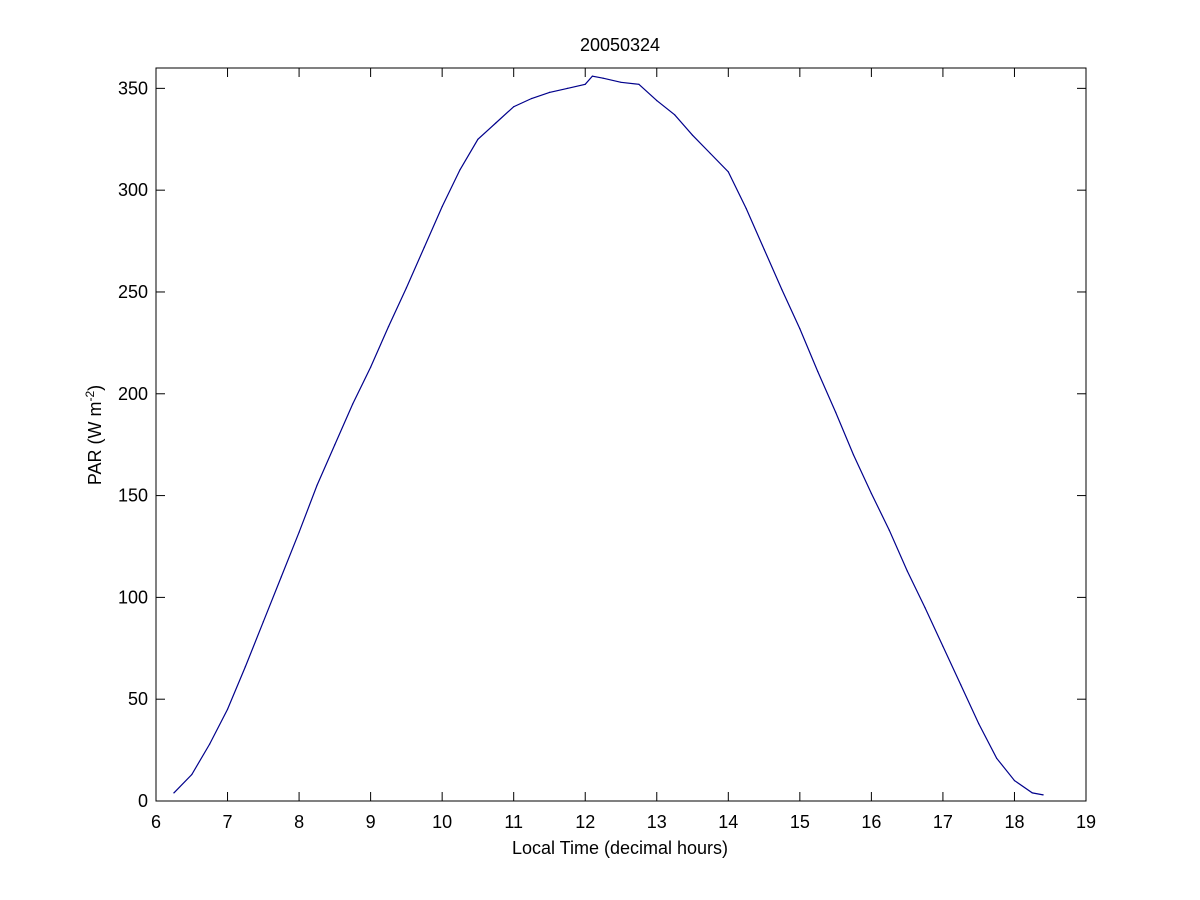 This screenshot has width=1200, height=900. What do you see at coordinates (800, 822) in the screenshot?
I see `x-tick-label: 15` at bounding box center [800, 822].